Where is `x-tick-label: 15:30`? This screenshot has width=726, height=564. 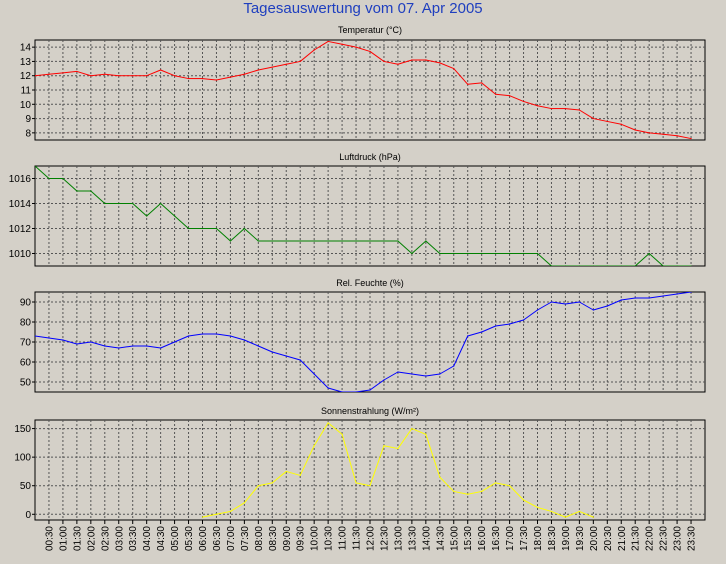 x-tick-label: 15:30 is located at coordinates (468, 538).